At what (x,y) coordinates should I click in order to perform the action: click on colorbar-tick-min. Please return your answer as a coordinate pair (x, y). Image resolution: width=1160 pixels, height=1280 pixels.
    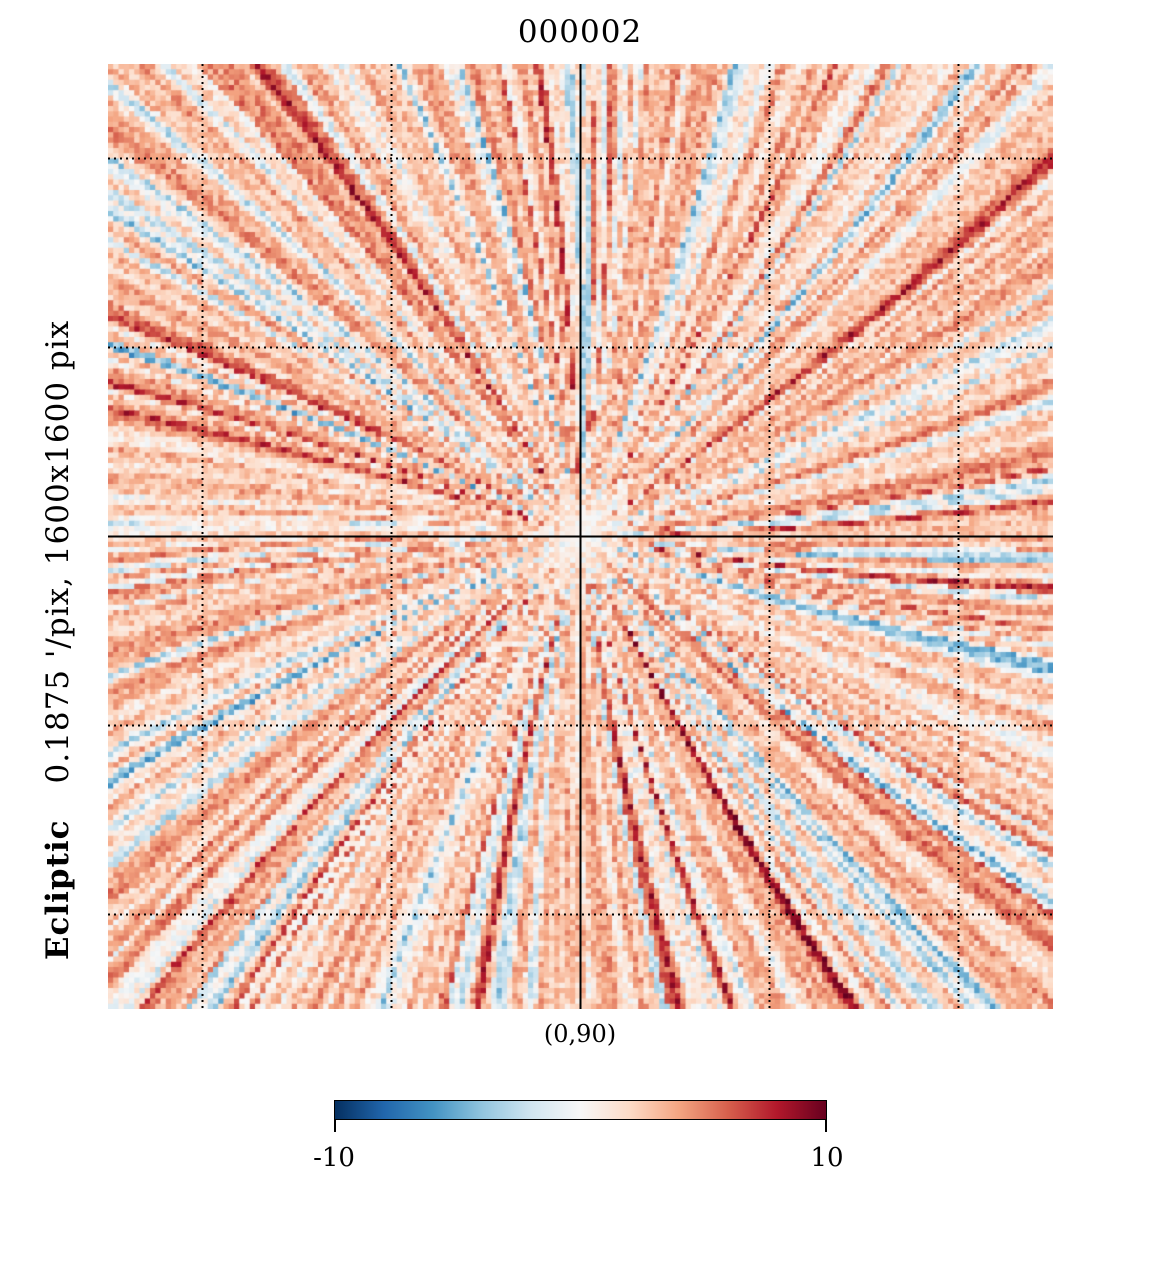
    Looking at the image, I should click on (335, 1126).